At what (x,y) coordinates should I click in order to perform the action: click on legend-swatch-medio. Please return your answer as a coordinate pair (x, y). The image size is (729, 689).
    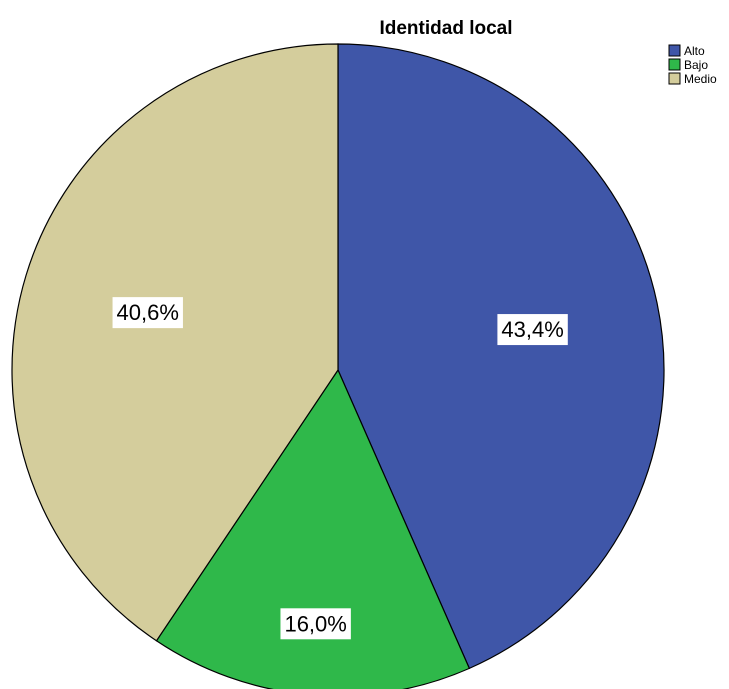
    Looking at the image, I should click on (674, 78).